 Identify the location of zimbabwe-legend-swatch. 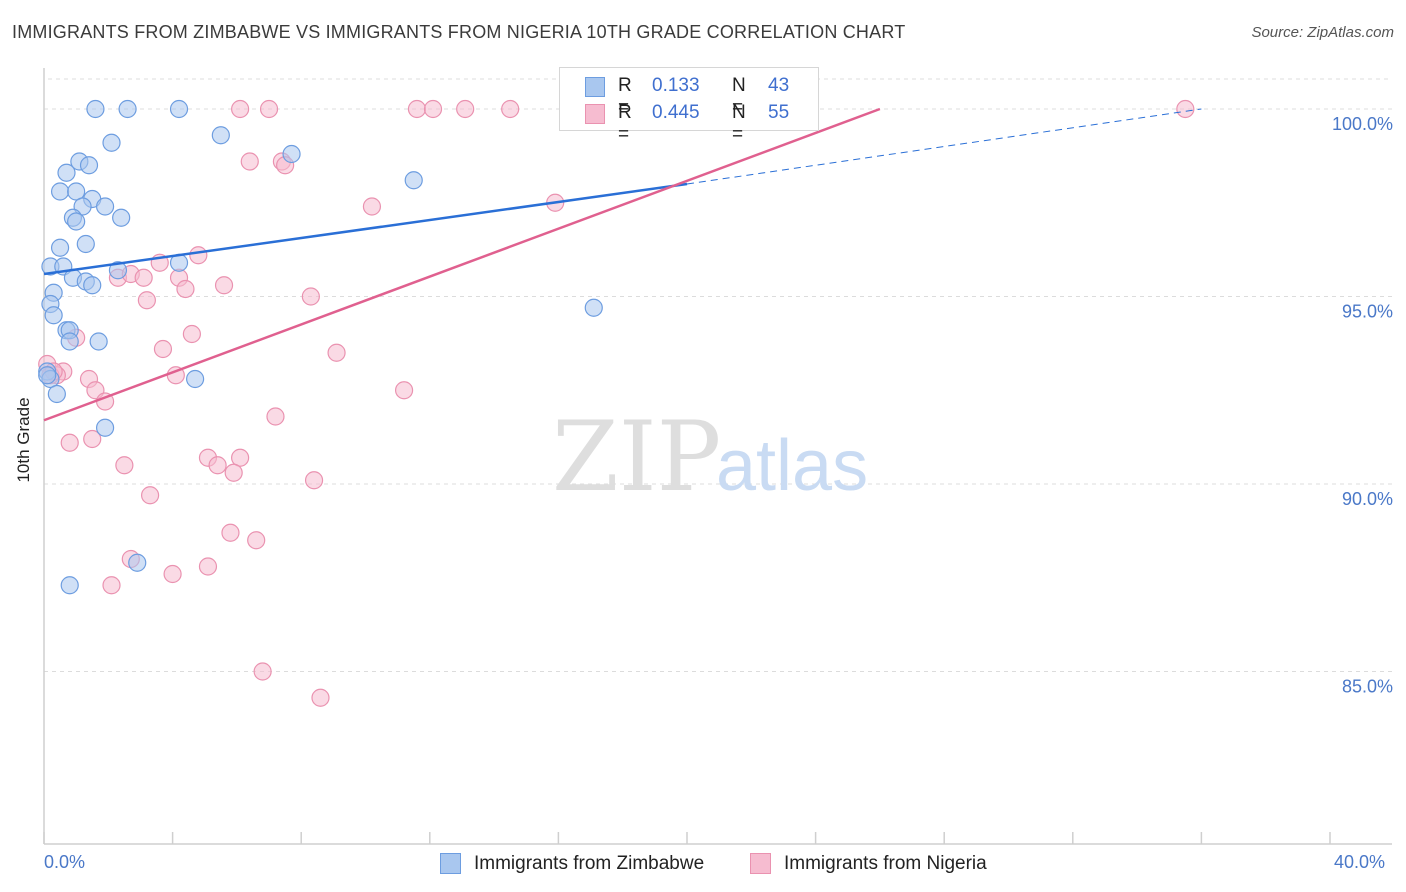
(450, 863).